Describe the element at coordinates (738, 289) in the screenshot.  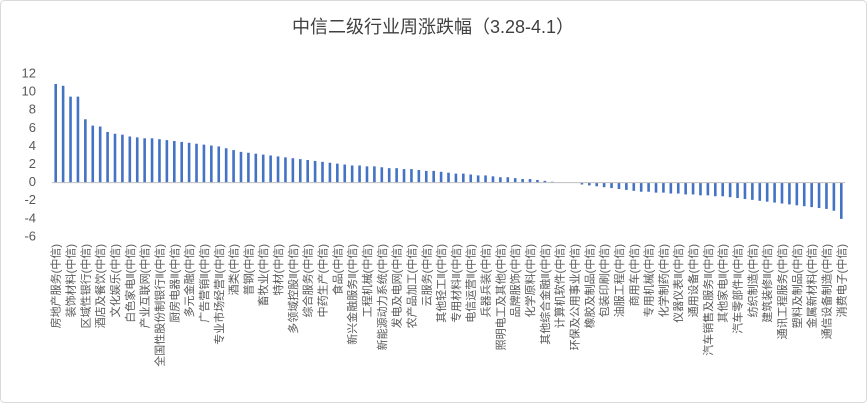
I see `x-tick-label: 汽车零部件Ⅱ(中信)` at that location.